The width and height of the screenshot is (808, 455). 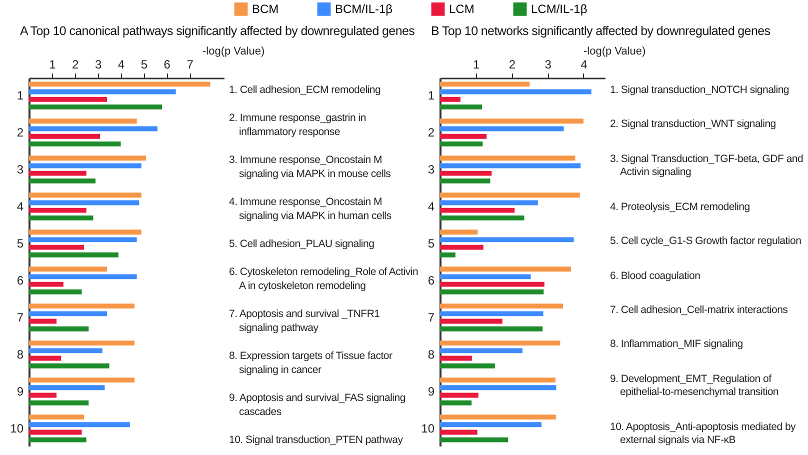 I want to click on legend-label: BCM/IL-1β, so click(x=364, y=9).